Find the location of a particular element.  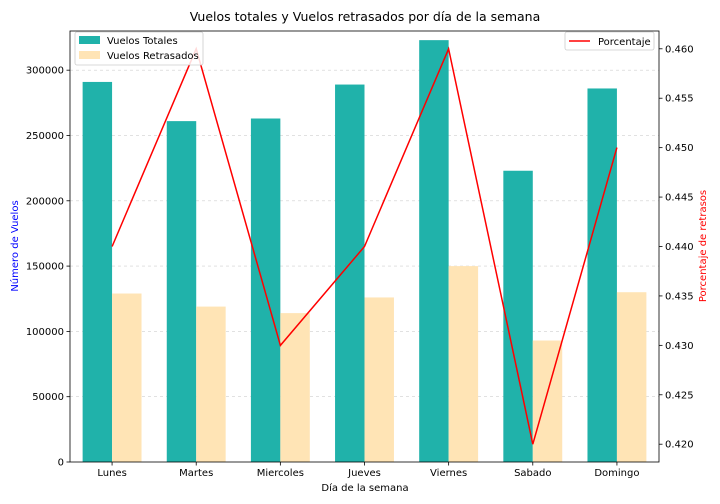

y2-tick-label: 0.420 is located at coordinates (679, 445).